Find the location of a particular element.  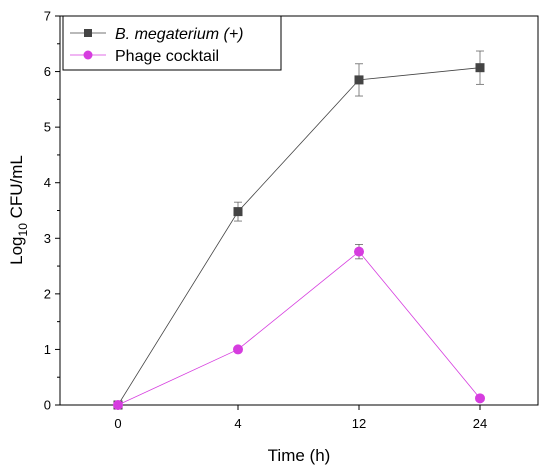

y-axis-title-rest: CFU/mL is located at coordinates (16, 189).